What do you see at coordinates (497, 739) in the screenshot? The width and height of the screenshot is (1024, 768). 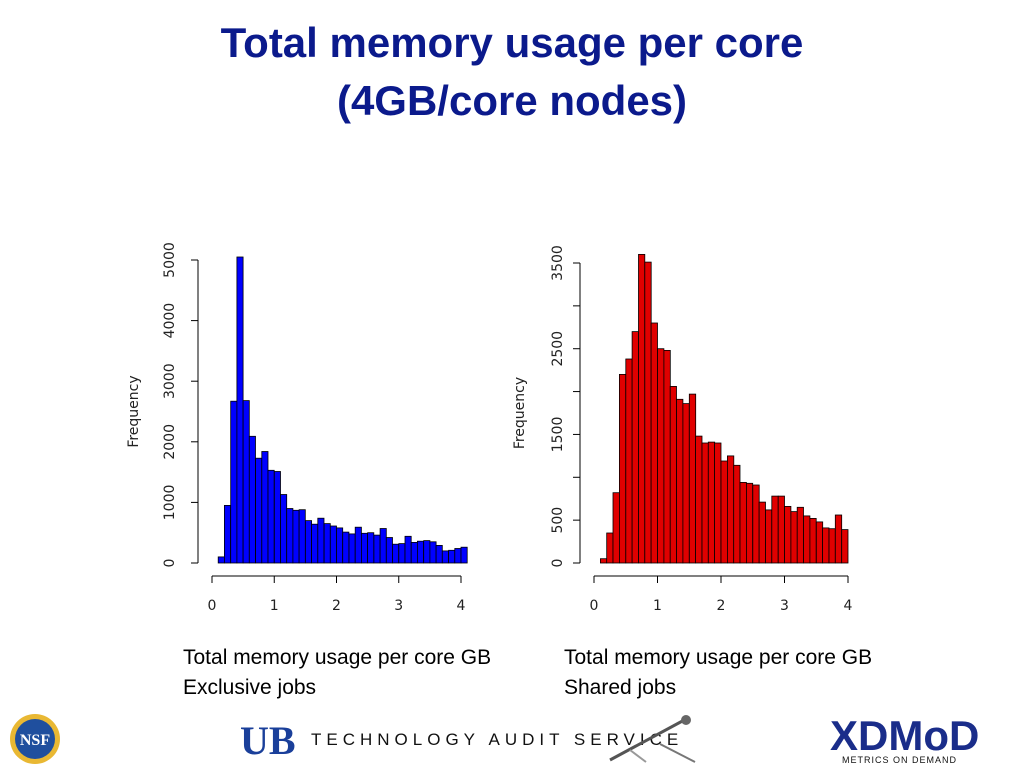 I see `technology-audit-service-text: TECHNOLOGY AUDIT SERVICE` at bounding box center [497, 739].